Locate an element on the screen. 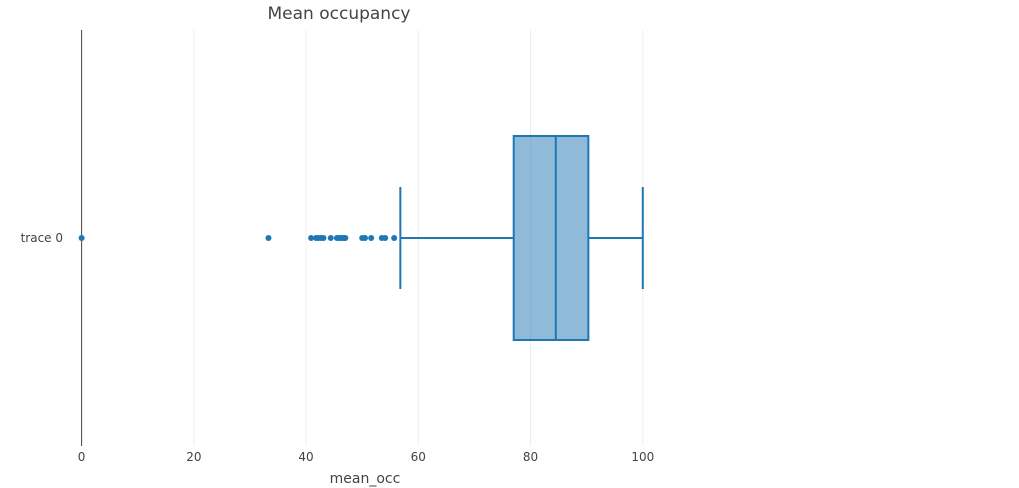  x-axis-title: mean_occ is located at coordinates (365, 479).